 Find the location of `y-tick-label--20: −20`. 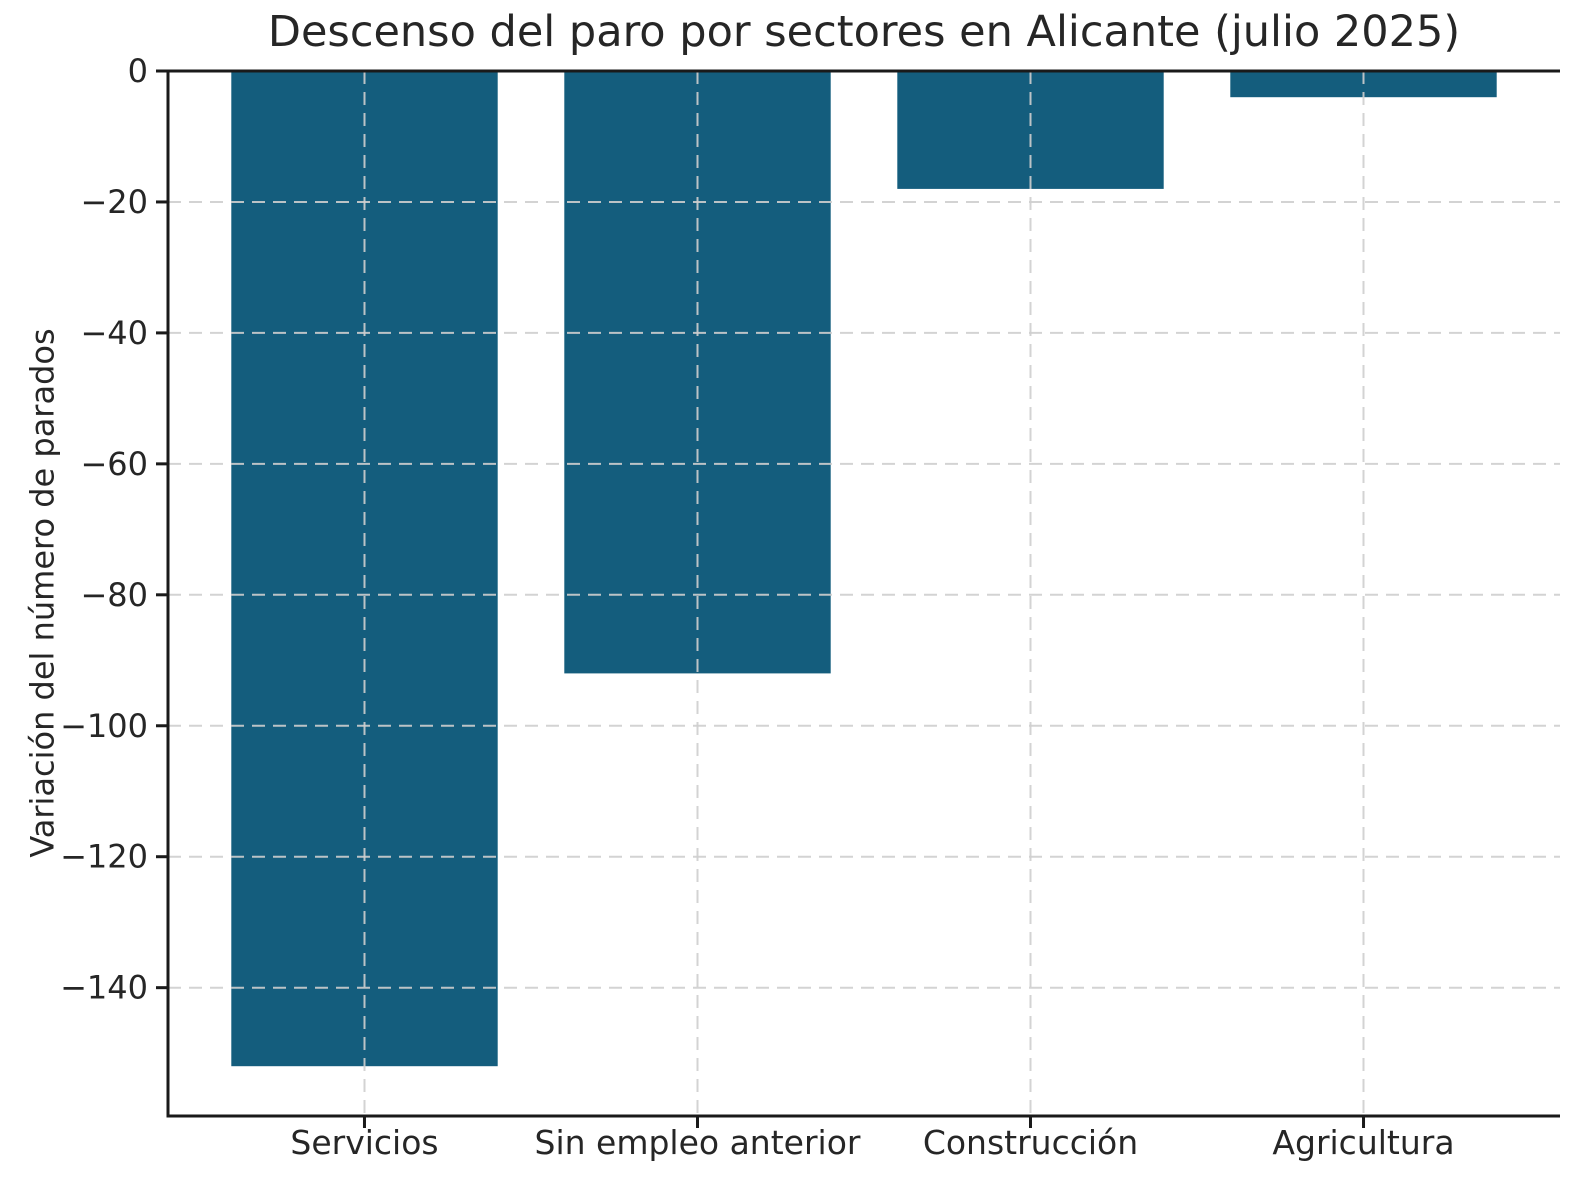

y-tick-label--20: −20 is located at coordinates (114, 202).